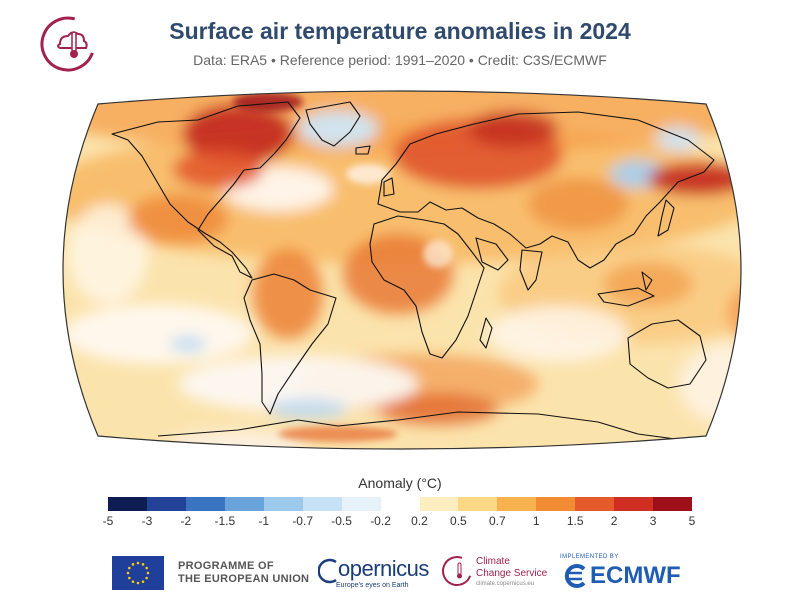  What do you see at coordinates (327, 571) in the screenshot?
I see `copernicus-c-icon` at bounding box center [327, 571].